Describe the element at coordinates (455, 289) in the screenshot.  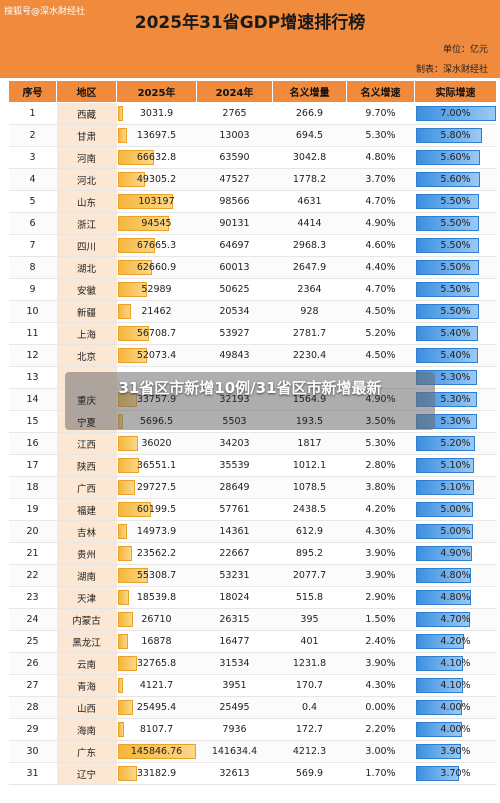
I see `cell-real-text: 5.50%` at that location.